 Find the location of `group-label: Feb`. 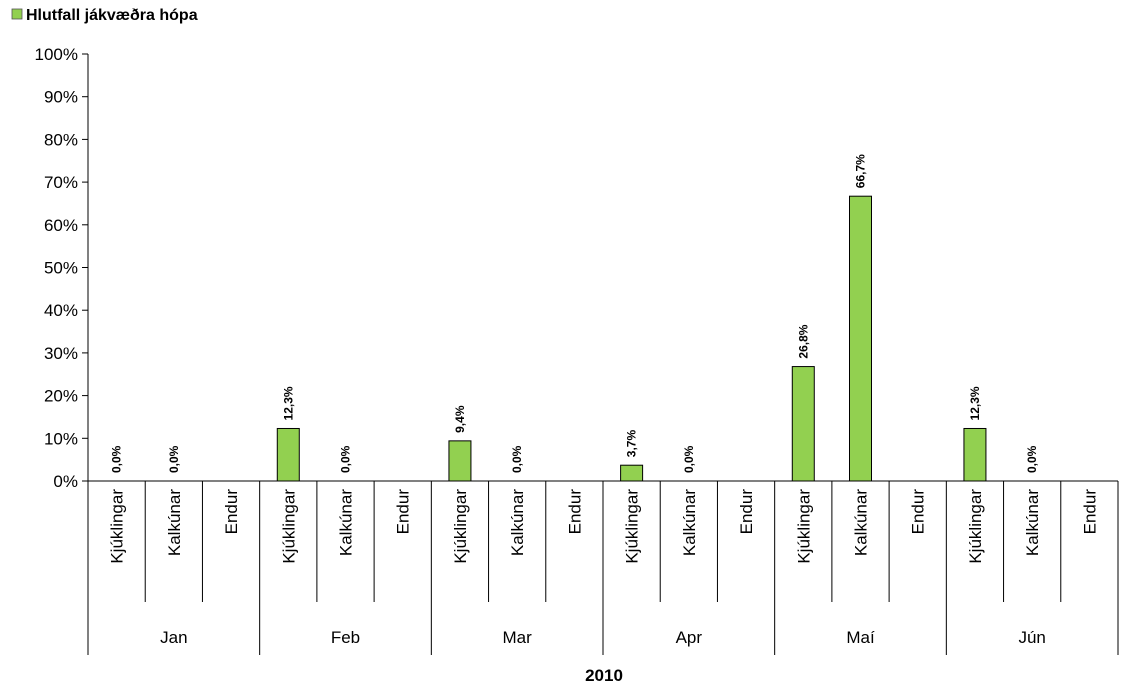

group-label: Feb is located at coordinates (345, 637).